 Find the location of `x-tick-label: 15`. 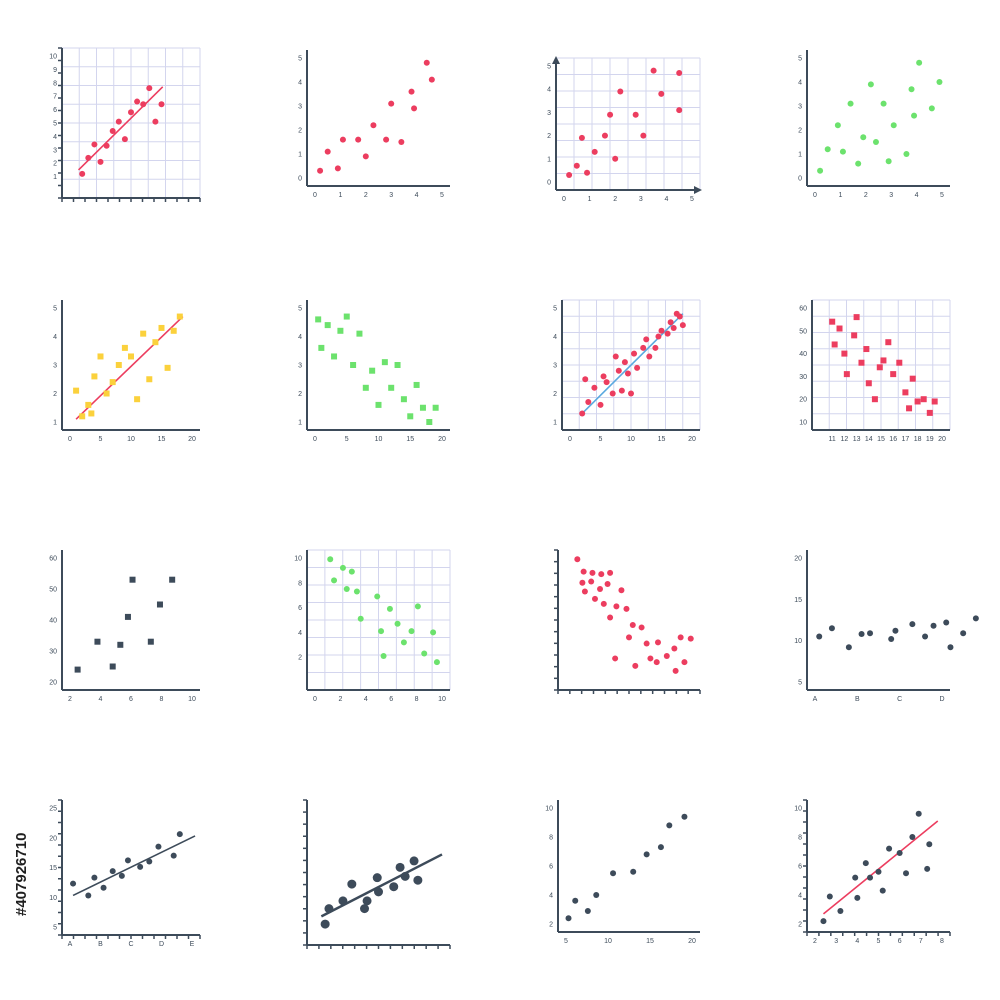

x-tick-label: 15 is located at coordinates (162, 439).